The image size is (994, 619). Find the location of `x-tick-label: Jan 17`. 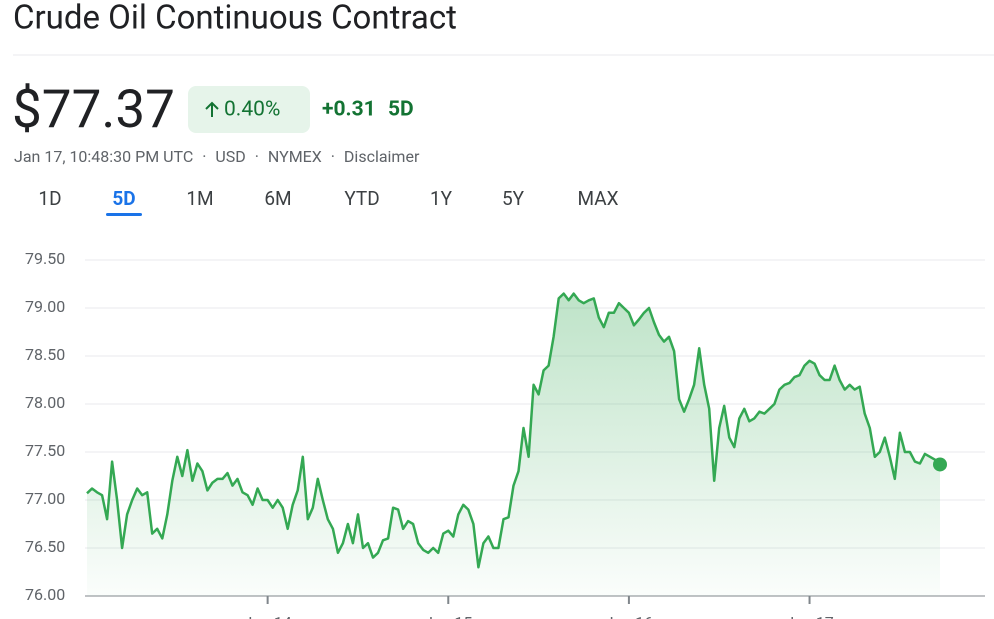

x-tick-label: Jan 17 is located at coordinates (809, 616).